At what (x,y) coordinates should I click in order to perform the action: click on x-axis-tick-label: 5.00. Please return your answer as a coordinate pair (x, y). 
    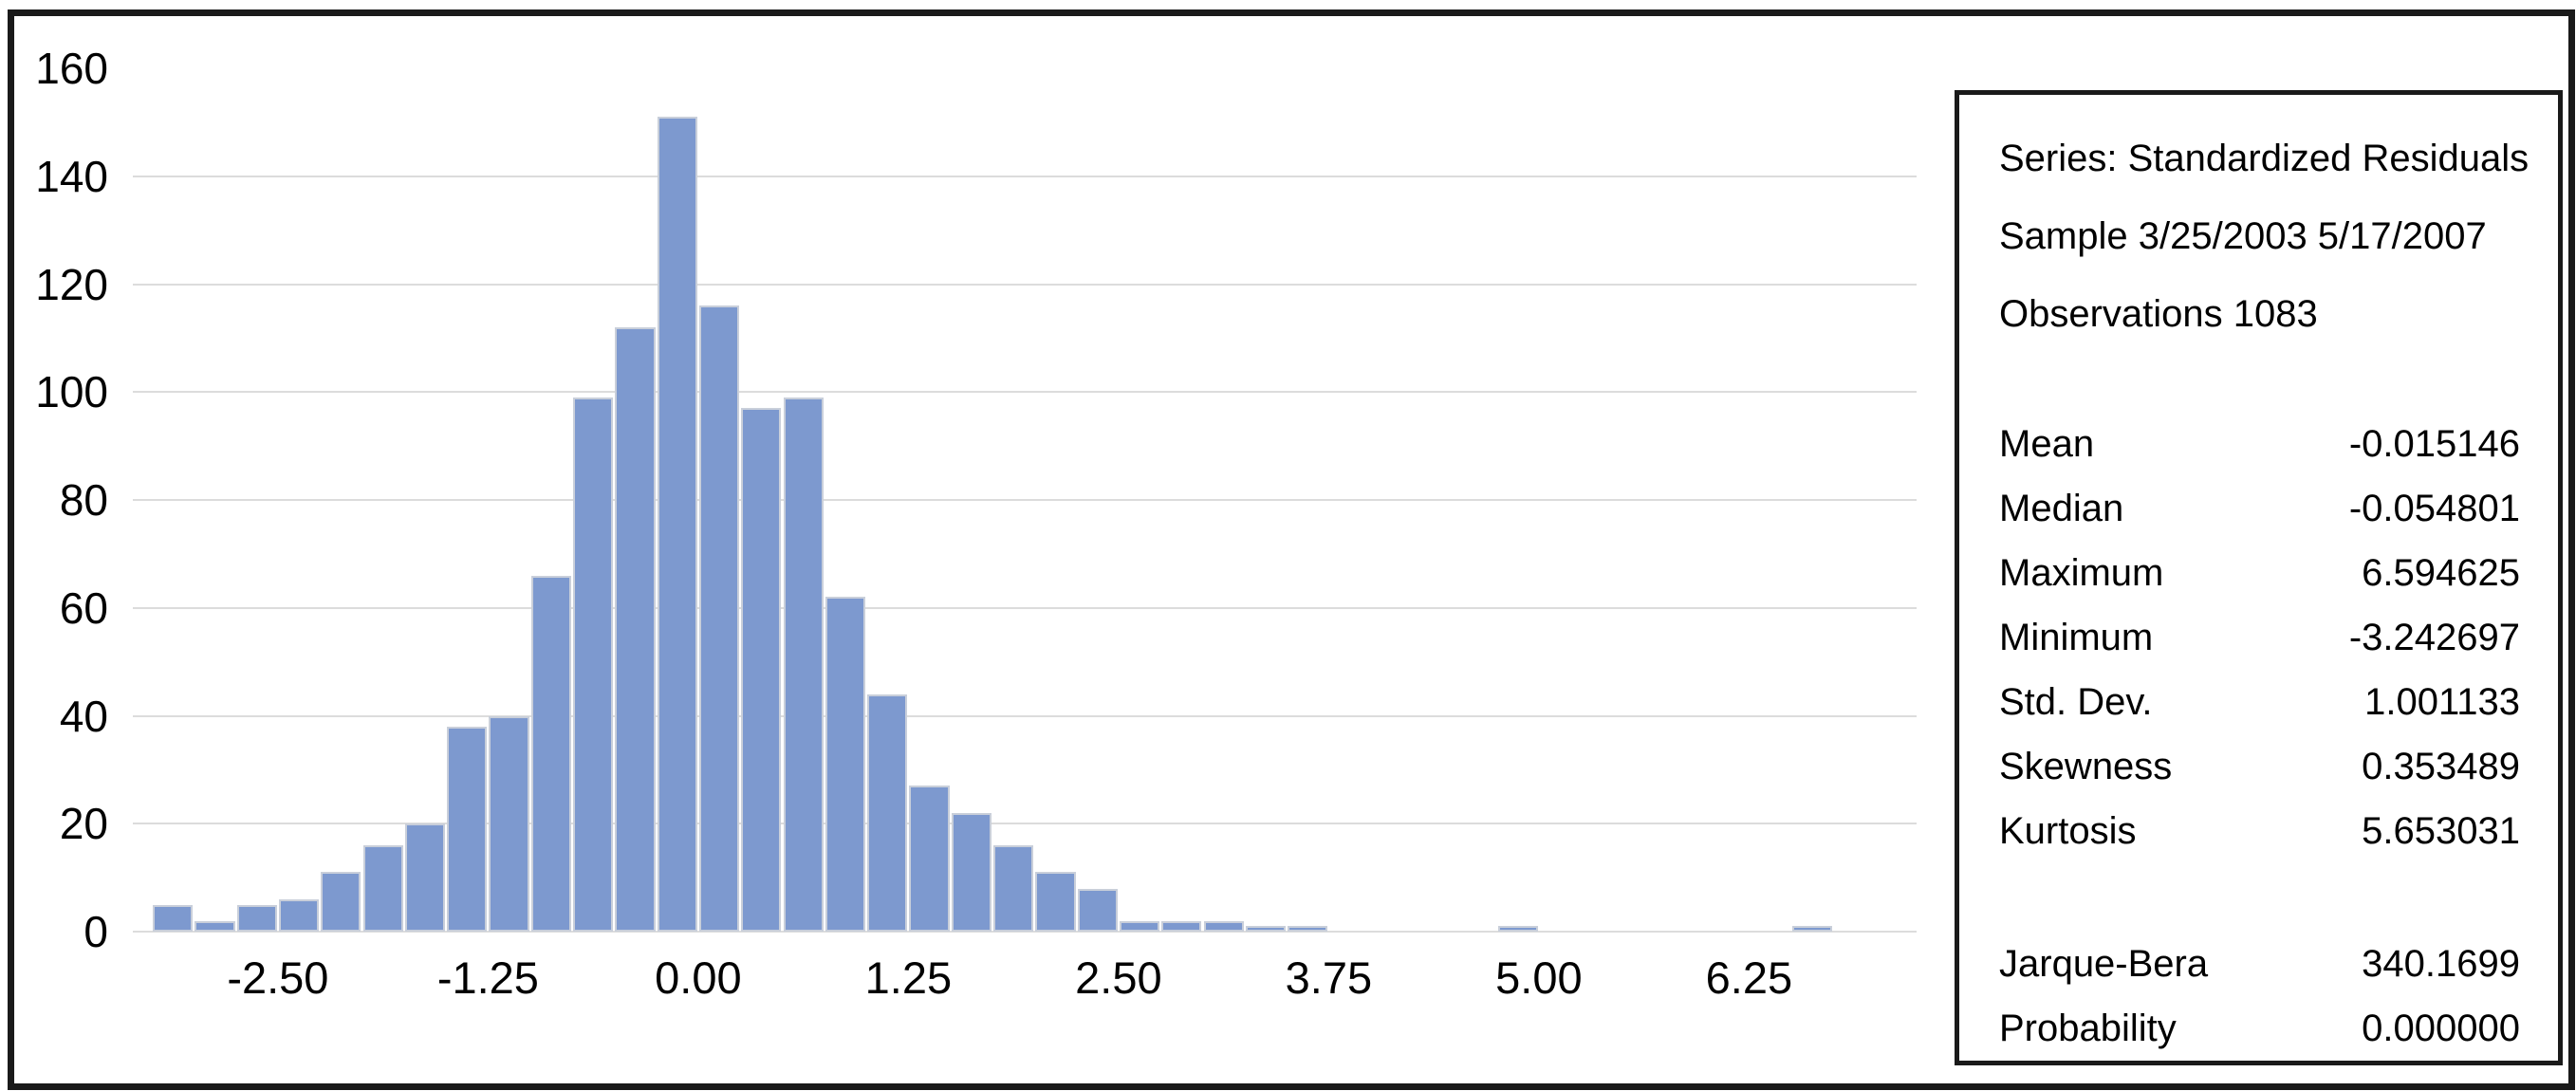
    Looking at the image, I should click on (1539, 977).